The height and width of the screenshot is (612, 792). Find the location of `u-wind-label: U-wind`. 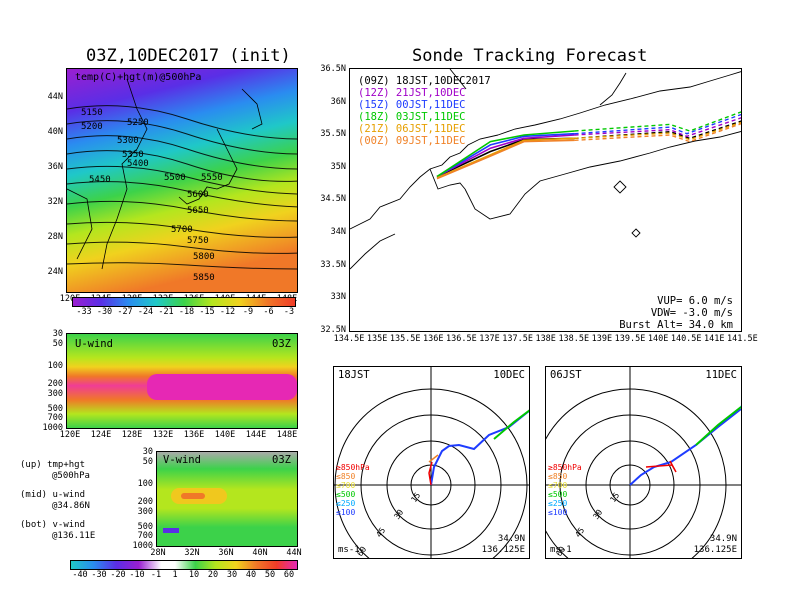

u-wind-label: U-wind is located at coordinates (94, 344).